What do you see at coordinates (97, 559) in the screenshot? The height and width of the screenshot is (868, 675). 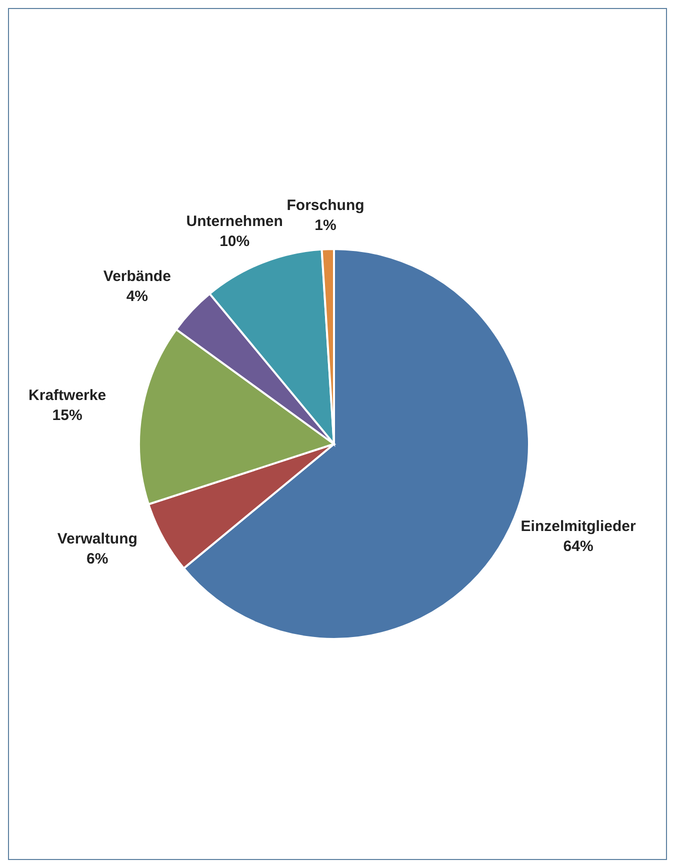 I see `data-label: 6%` at bounding box center [97, 559].